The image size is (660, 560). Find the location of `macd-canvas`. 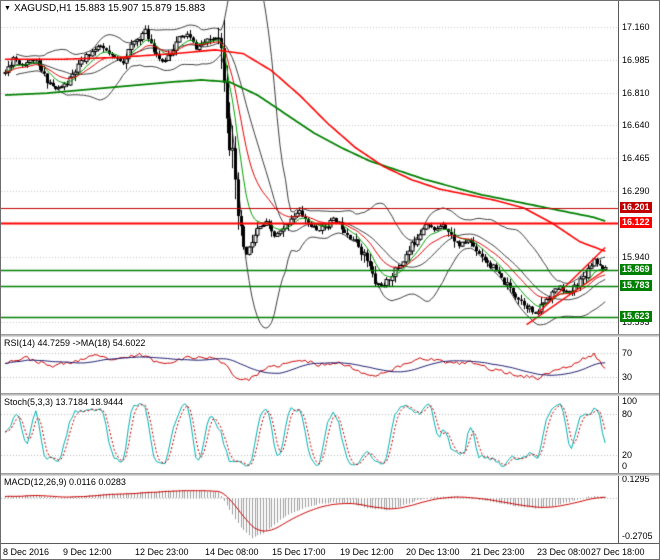

macd-canvas is located at coordinates (309, 509).